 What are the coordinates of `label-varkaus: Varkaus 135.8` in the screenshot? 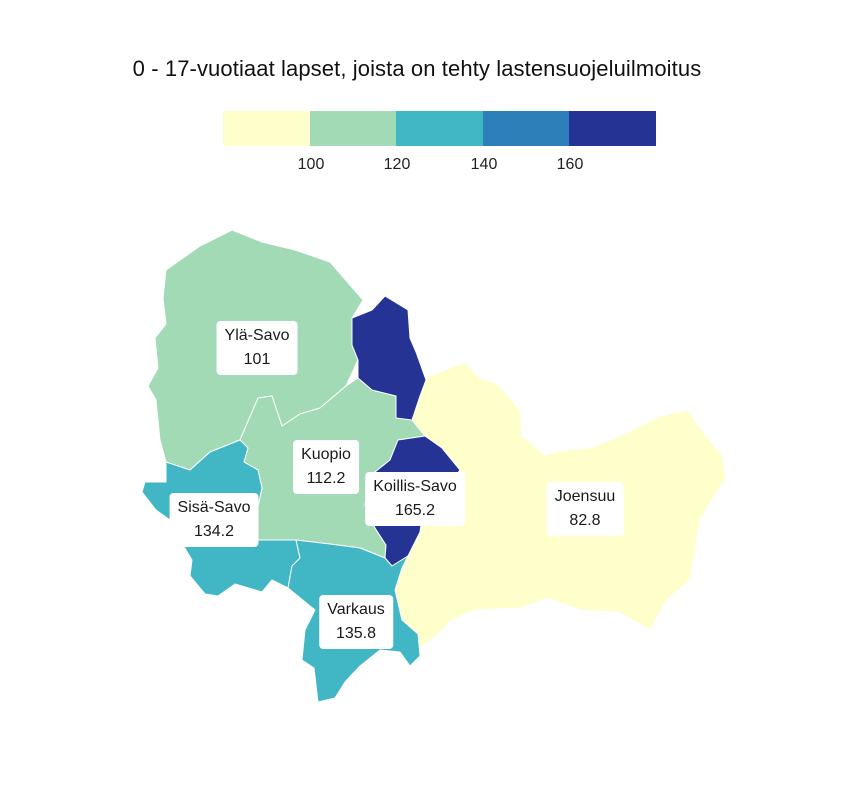 It's located at (356, 622).